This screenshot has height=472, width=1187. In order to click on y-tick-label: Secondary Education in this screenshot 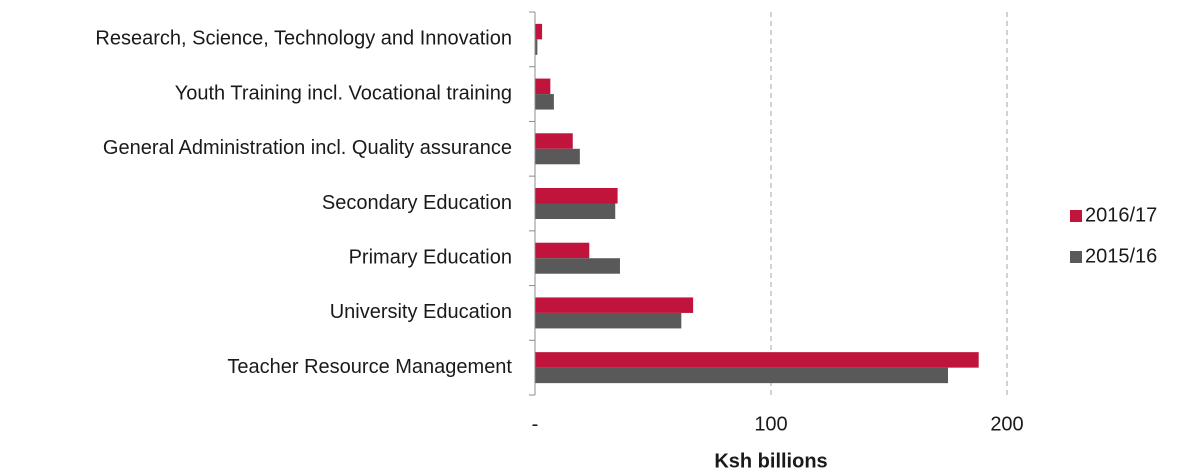, I will do `click(417, 203)`.